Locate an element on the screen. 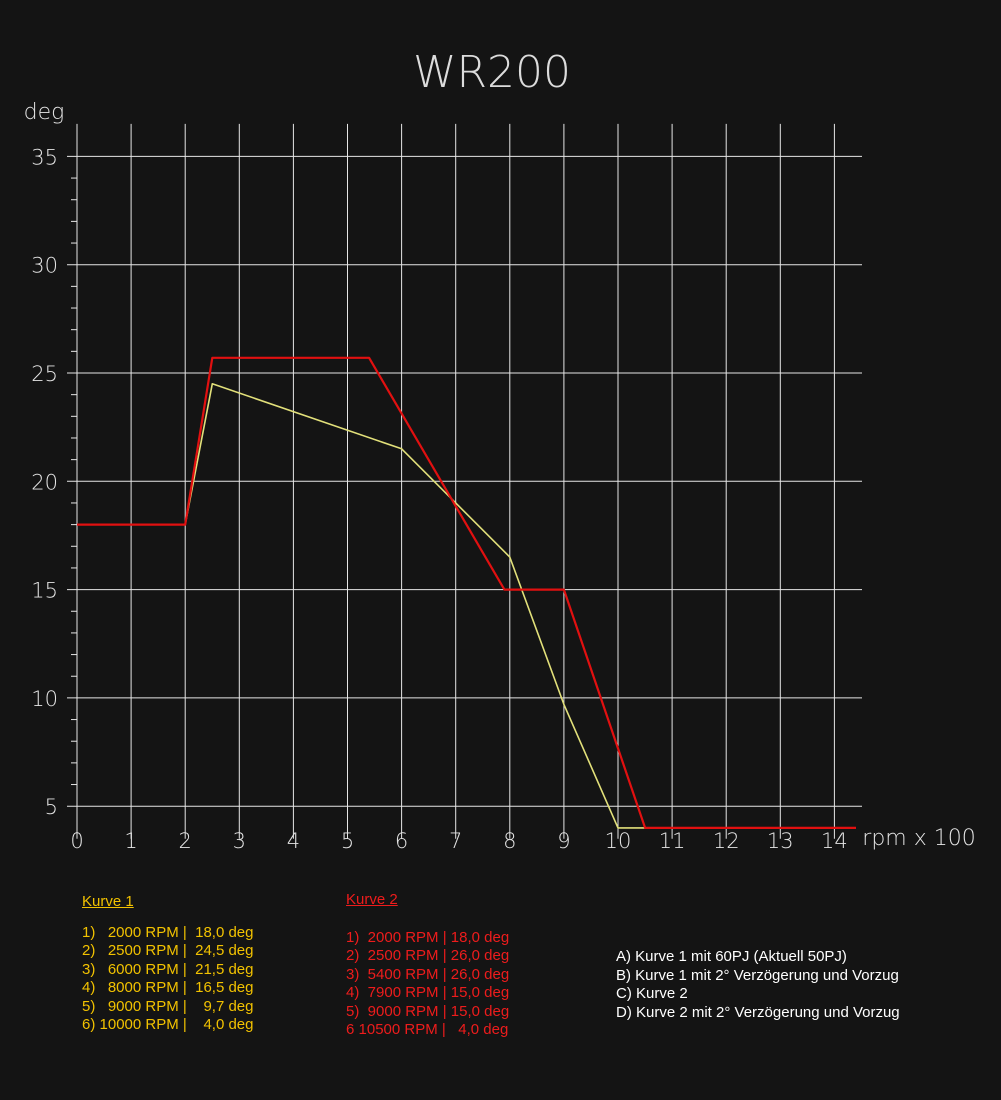 The width and height of the screenshot is (1001, 1100). y-minor-ticks is located at coordinates (74, 481).